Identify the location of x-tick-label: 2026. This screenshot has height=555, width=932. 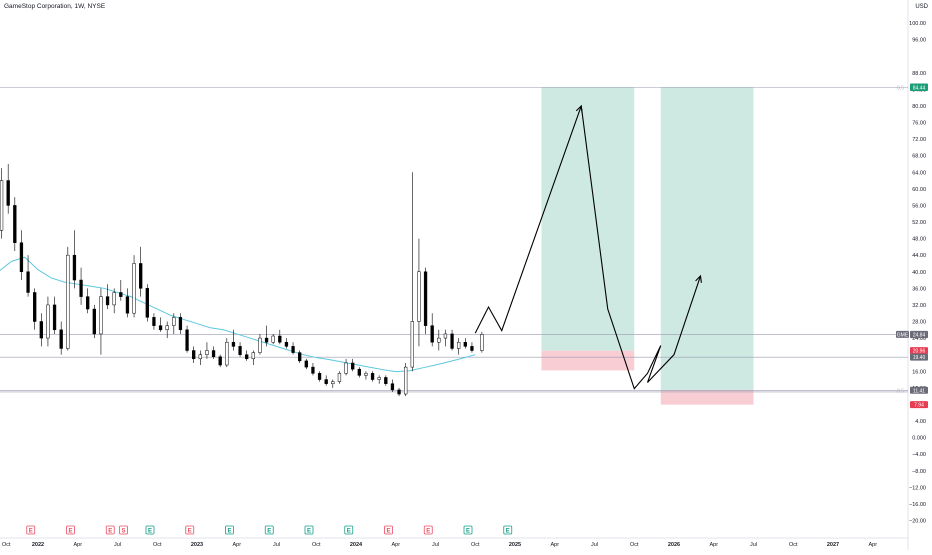
(674, 545).